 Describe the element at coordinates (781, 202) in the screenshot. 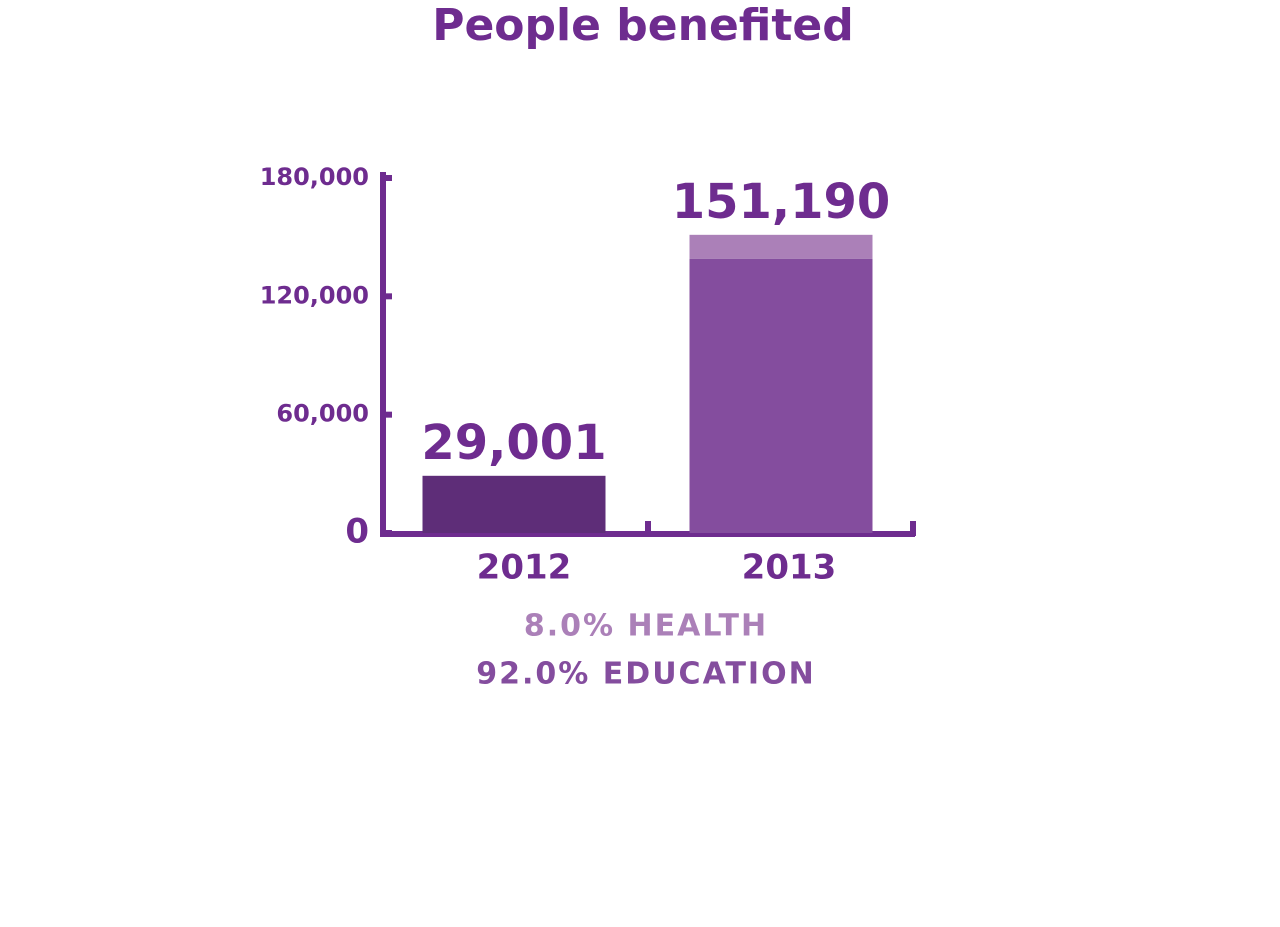

I see `value-label: 151,190` at that location.